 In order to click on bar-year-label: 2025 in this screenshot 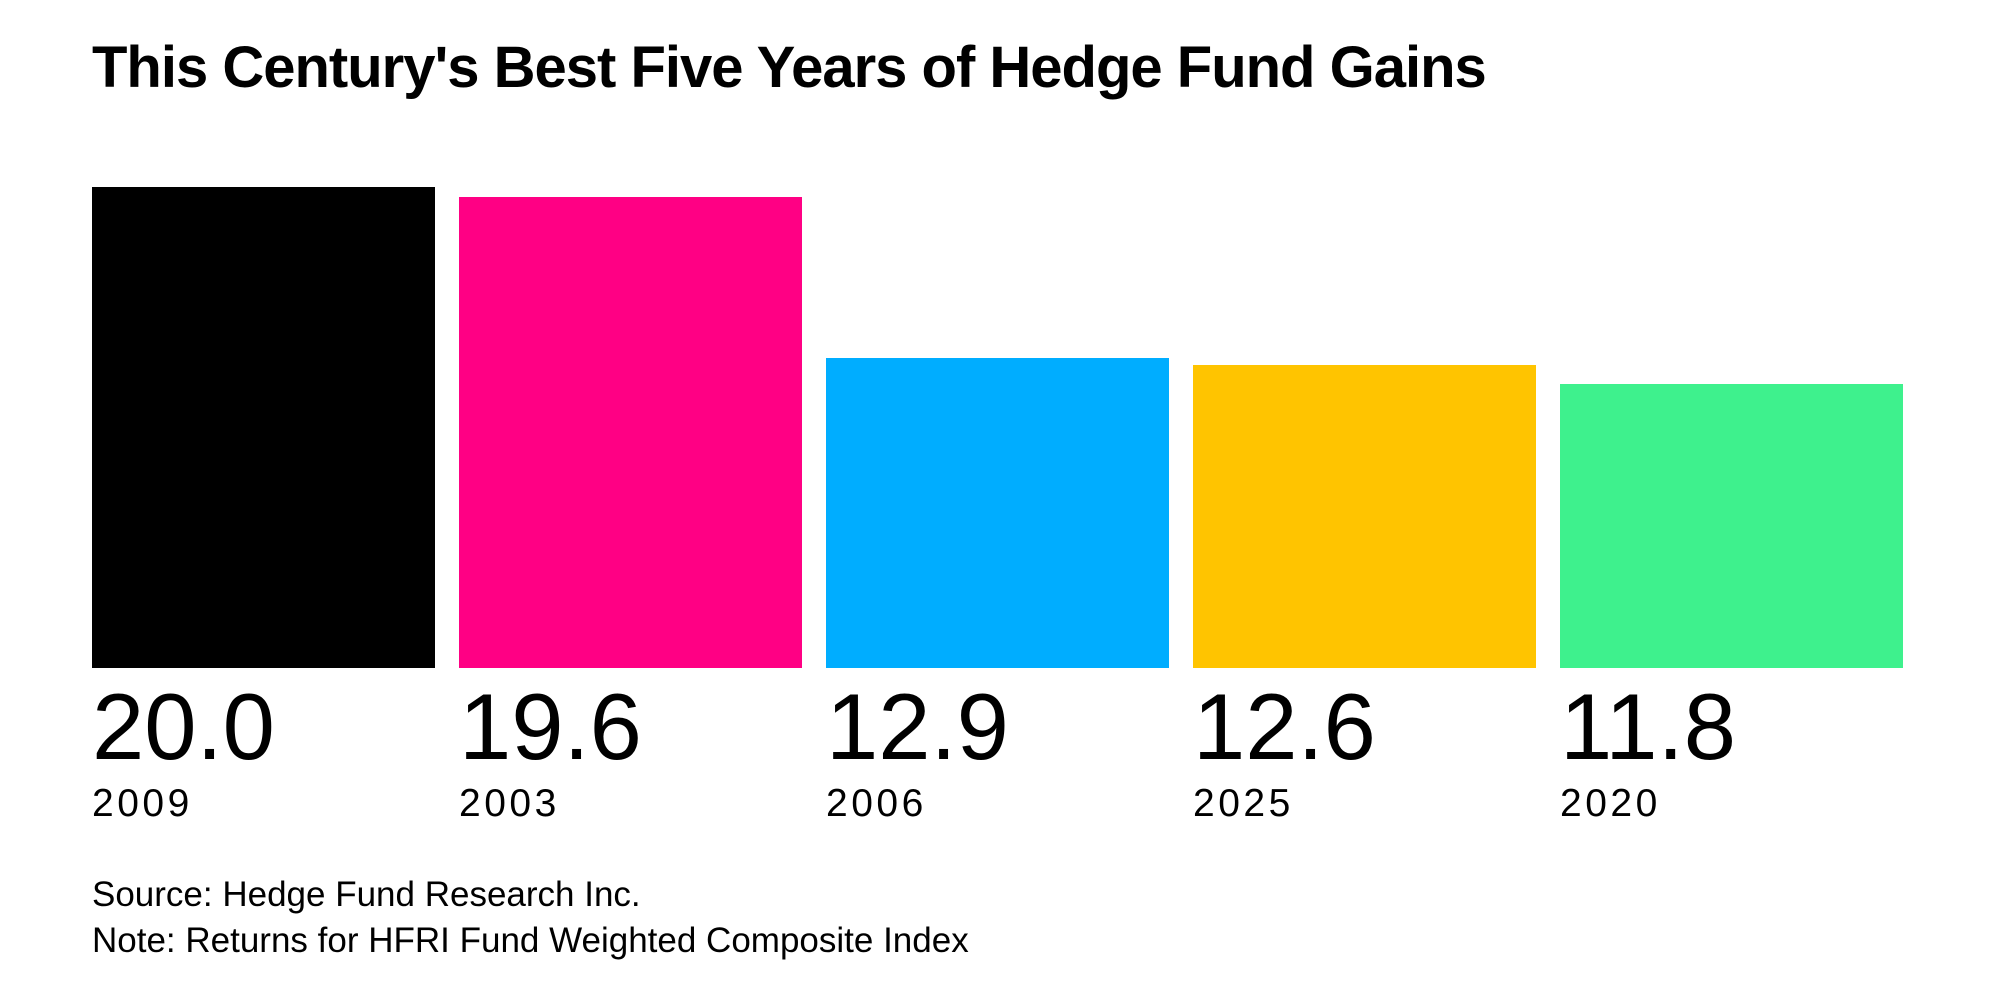, I will do `click(1243, 803)`.